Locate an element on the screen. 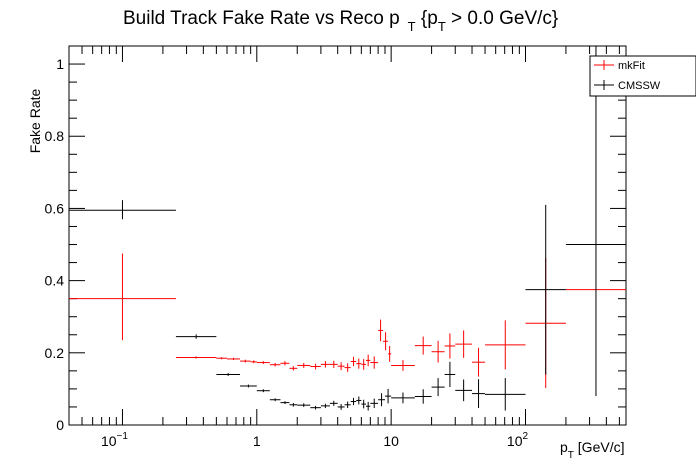  legend-cmssw-label: CMSSW is located at coordinates (639, 86).